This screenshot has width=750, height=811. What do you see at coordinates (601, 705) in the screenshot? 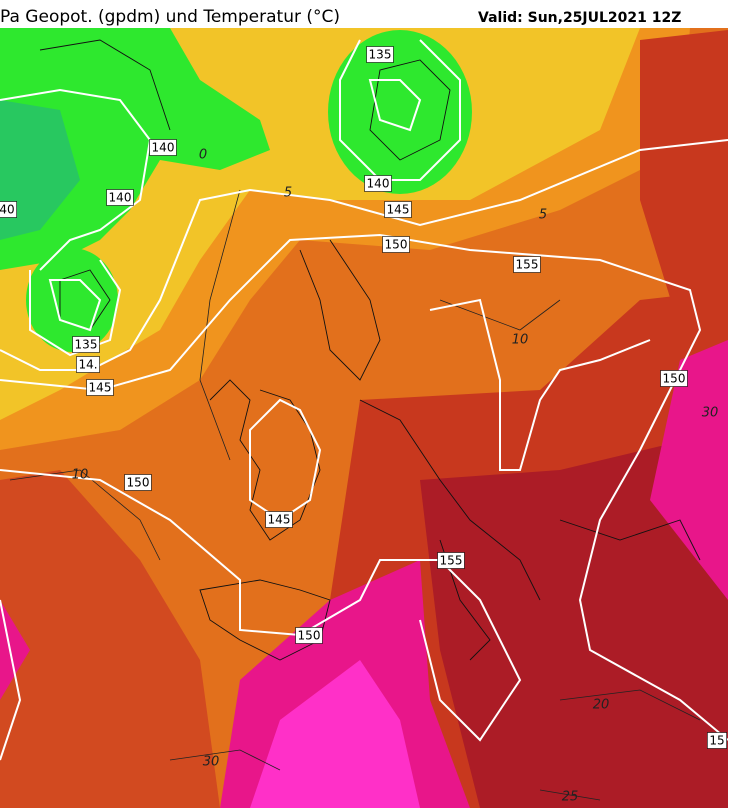
I see `isotherm-label: 20` at bounding box center [601, 705].